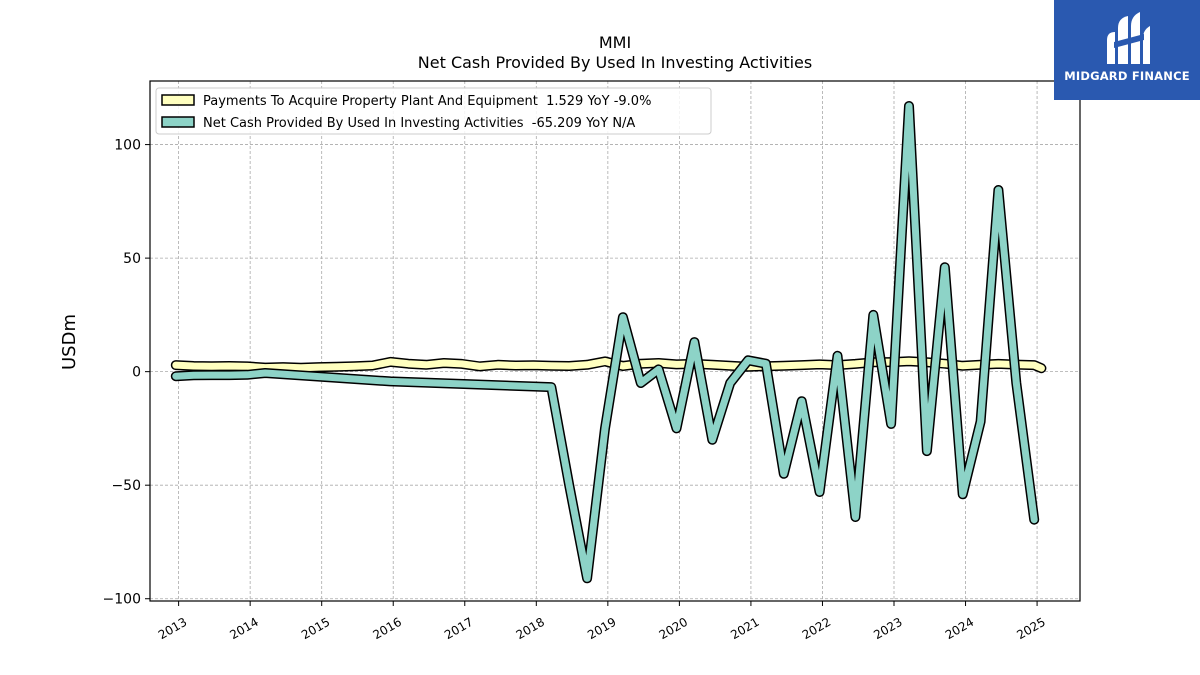  I want to click on x-tick-label: 2013, so click(172, 628).